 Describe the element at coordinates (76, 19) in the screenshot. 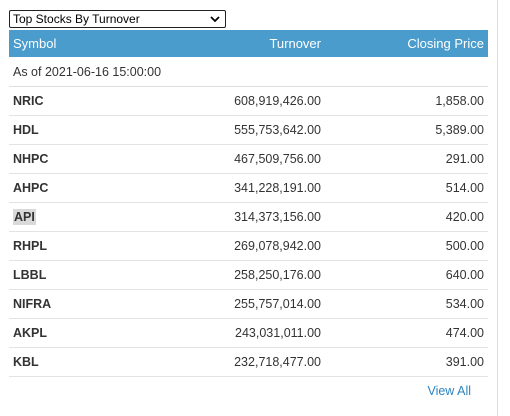

I see `stock-category-select-value: Top Stocks By Turnover` at that location.